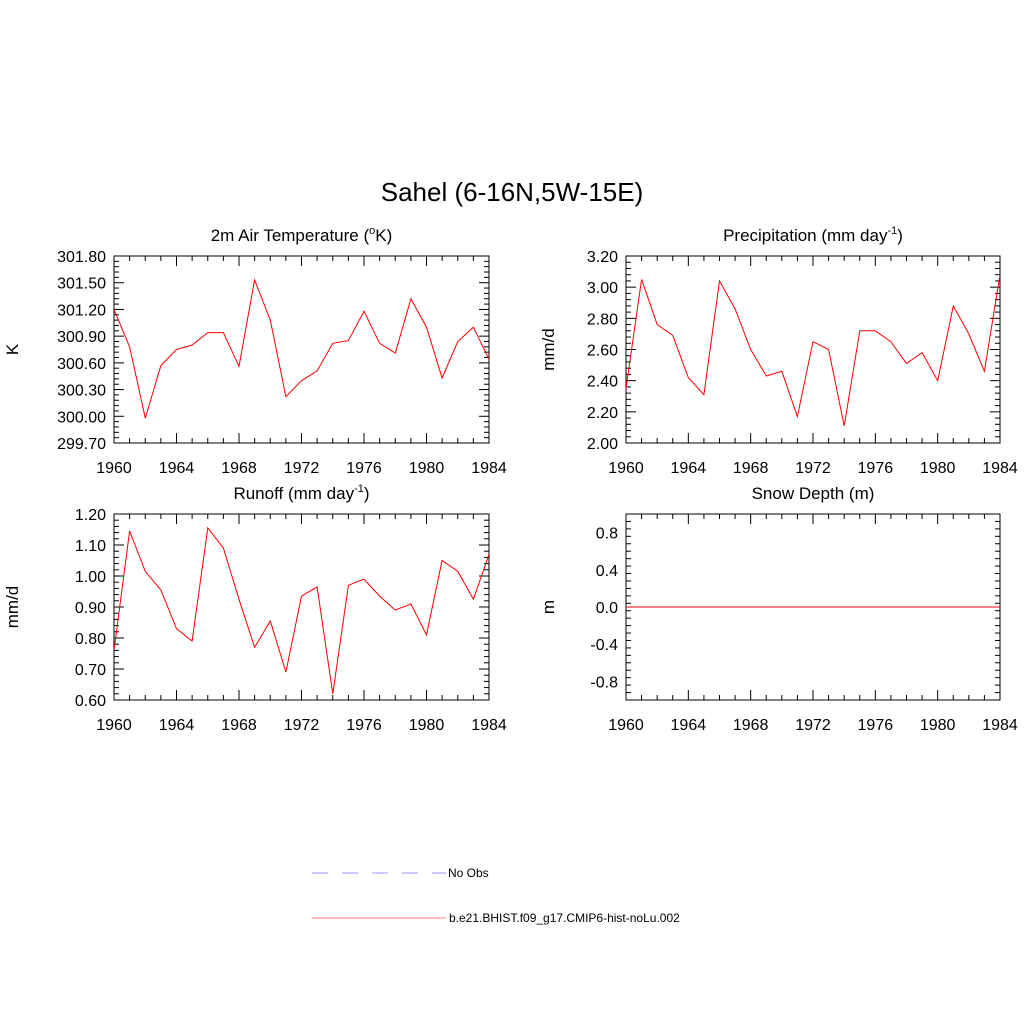 Image resolution: width=1024 pixels, height=1024 pixels. I want to click on y-tick-label: -0.4, so click(604, 645).